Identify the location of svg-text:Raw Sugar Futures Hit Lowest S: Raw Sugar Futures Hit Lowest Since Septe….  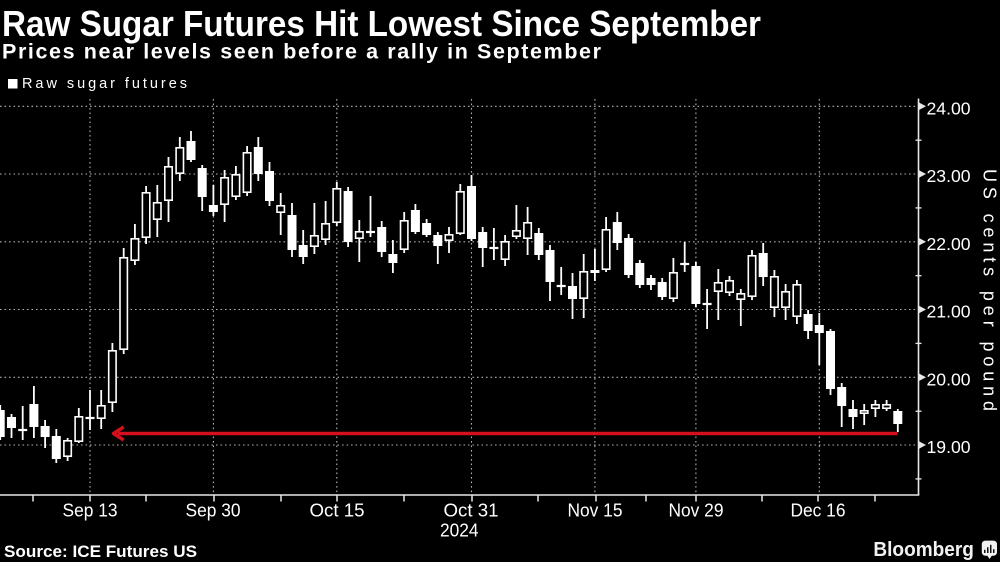
(381, 23).